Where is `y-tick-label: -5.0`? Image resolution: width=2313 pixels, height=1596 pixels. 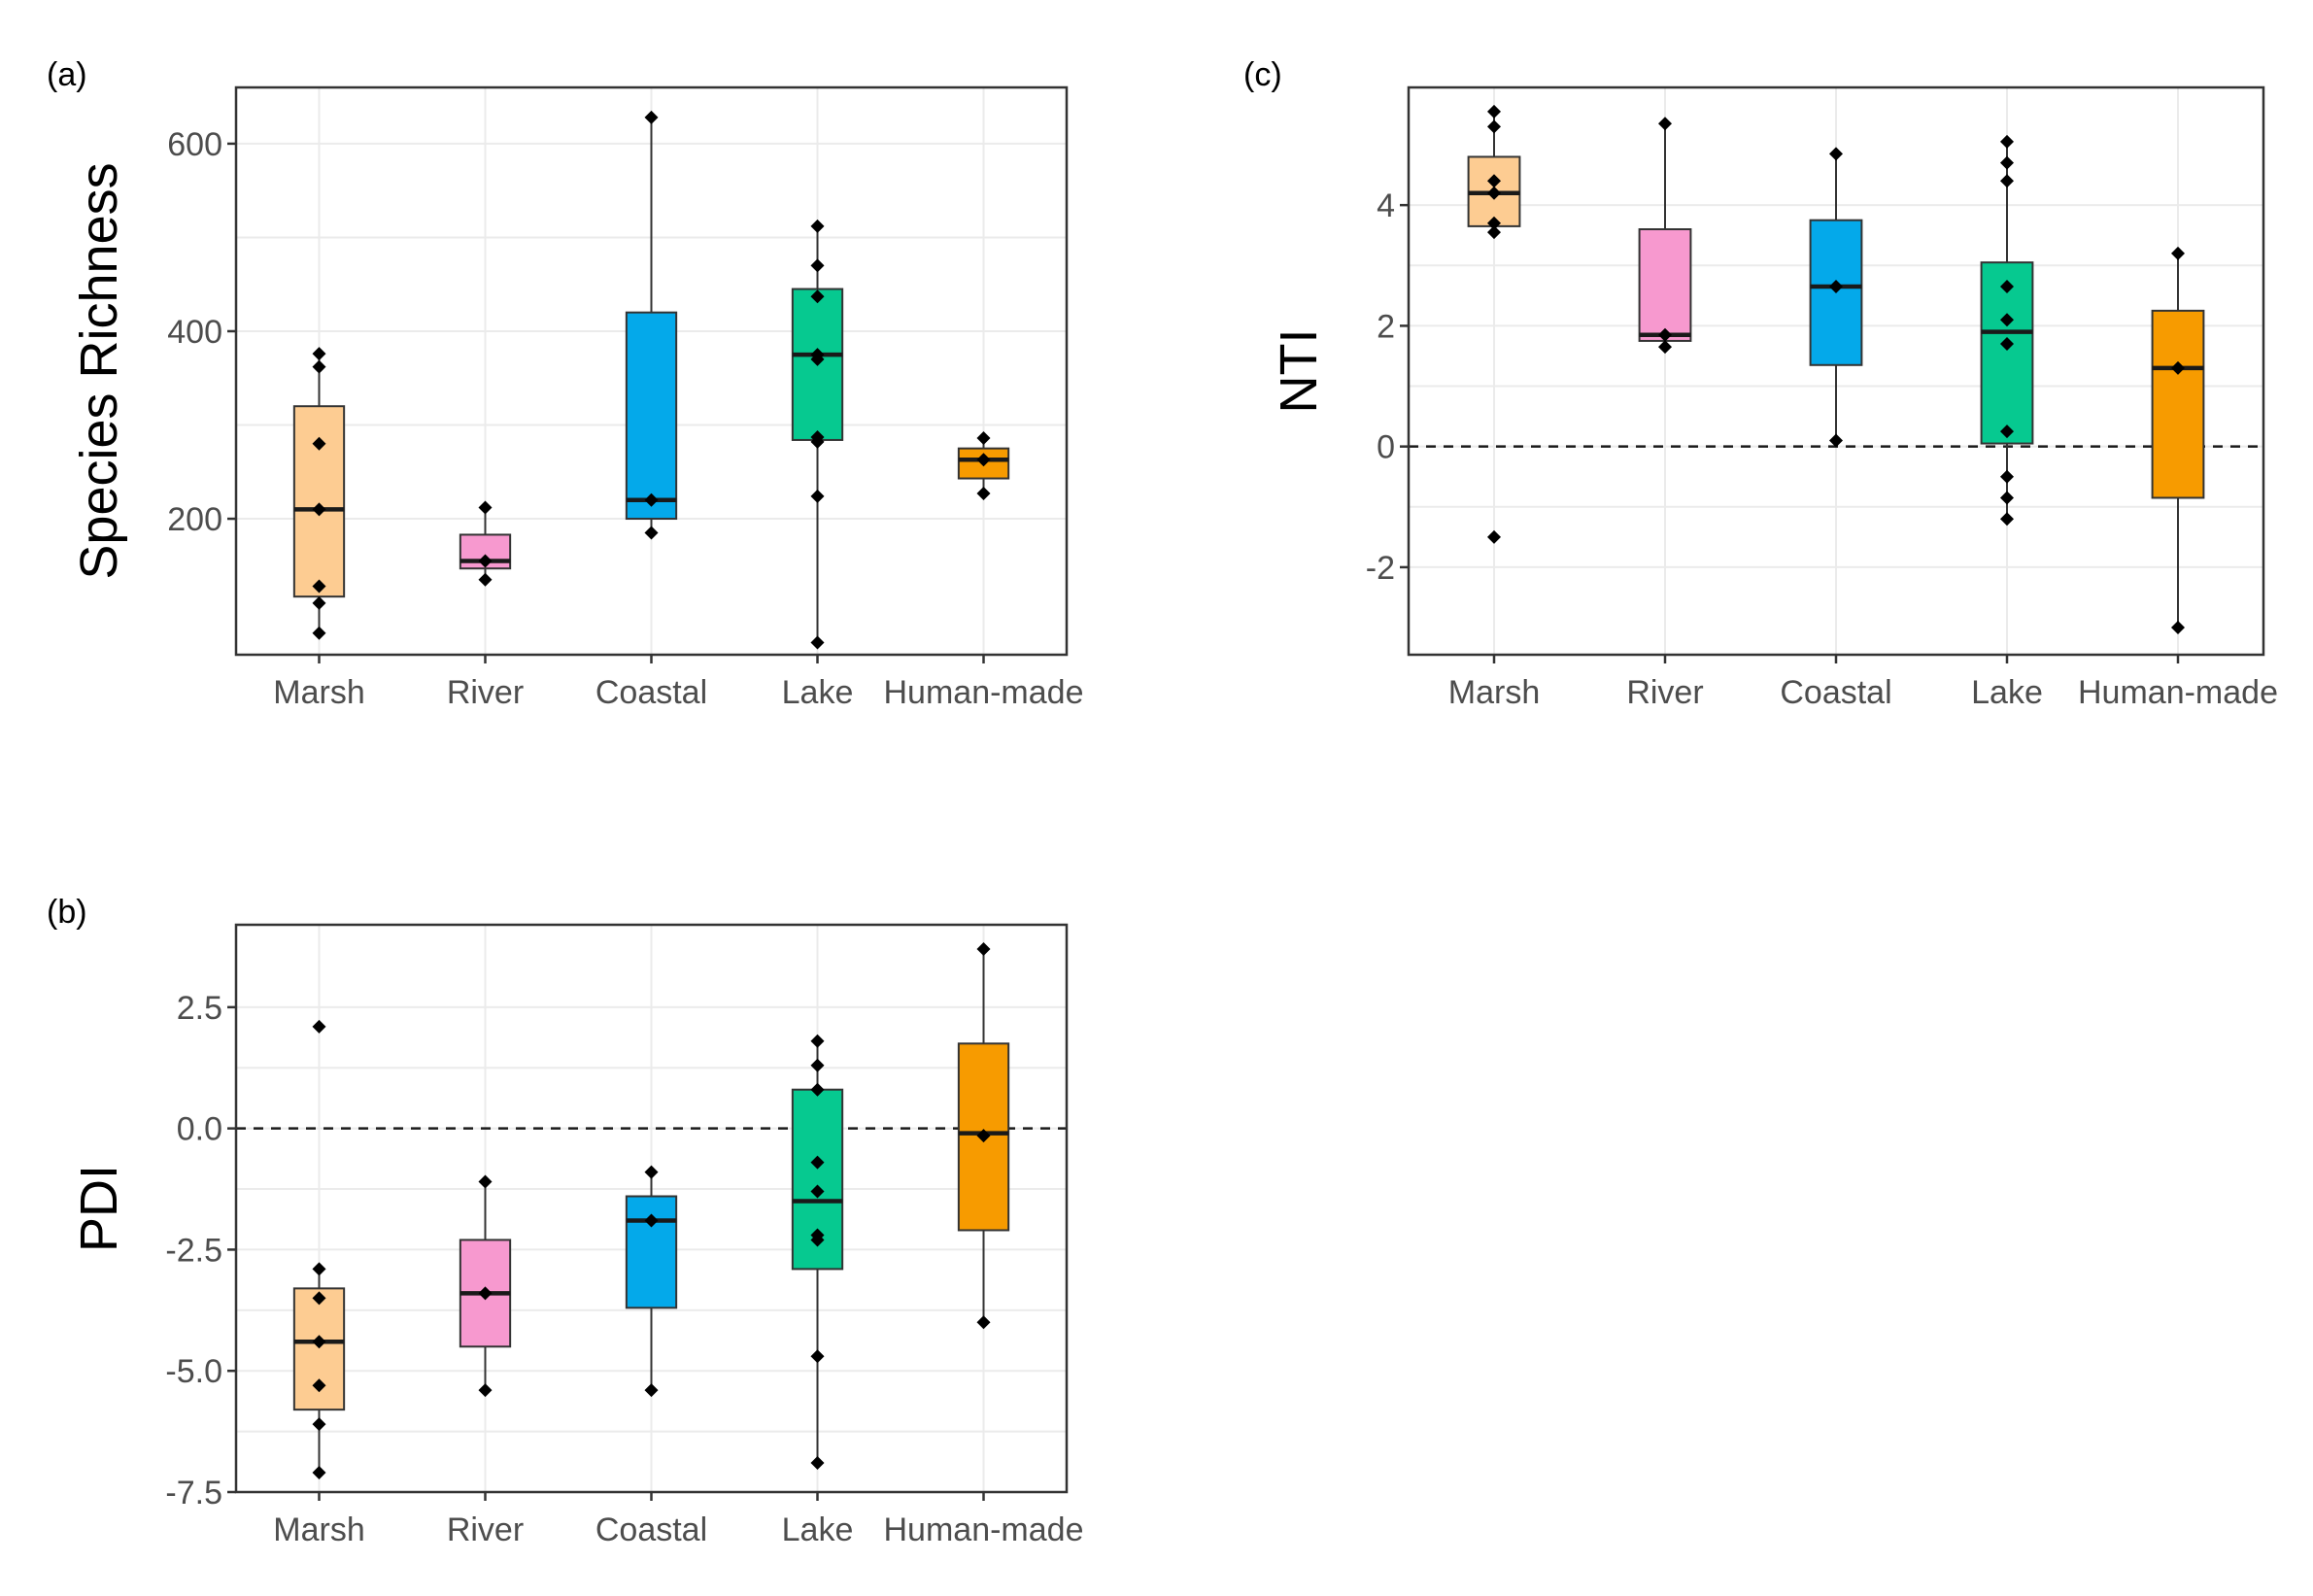
y-tick-label: -5.0 is located at coordinates (193, 1371).